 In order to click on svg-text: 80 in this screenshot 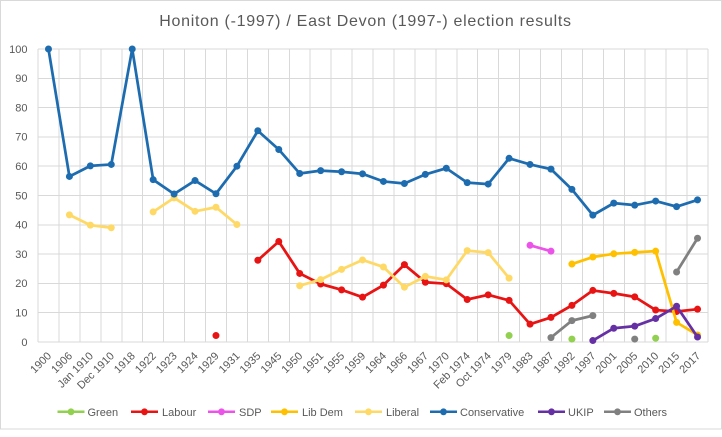, I will do `click(21, 108)`.